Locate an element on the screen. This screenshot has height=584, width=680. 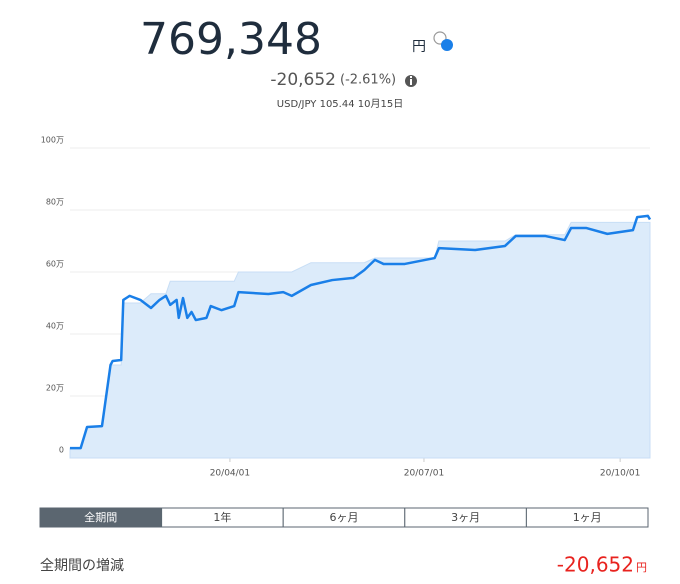
footer-label: 全期間の増減 is located at coordinates (82, 565).